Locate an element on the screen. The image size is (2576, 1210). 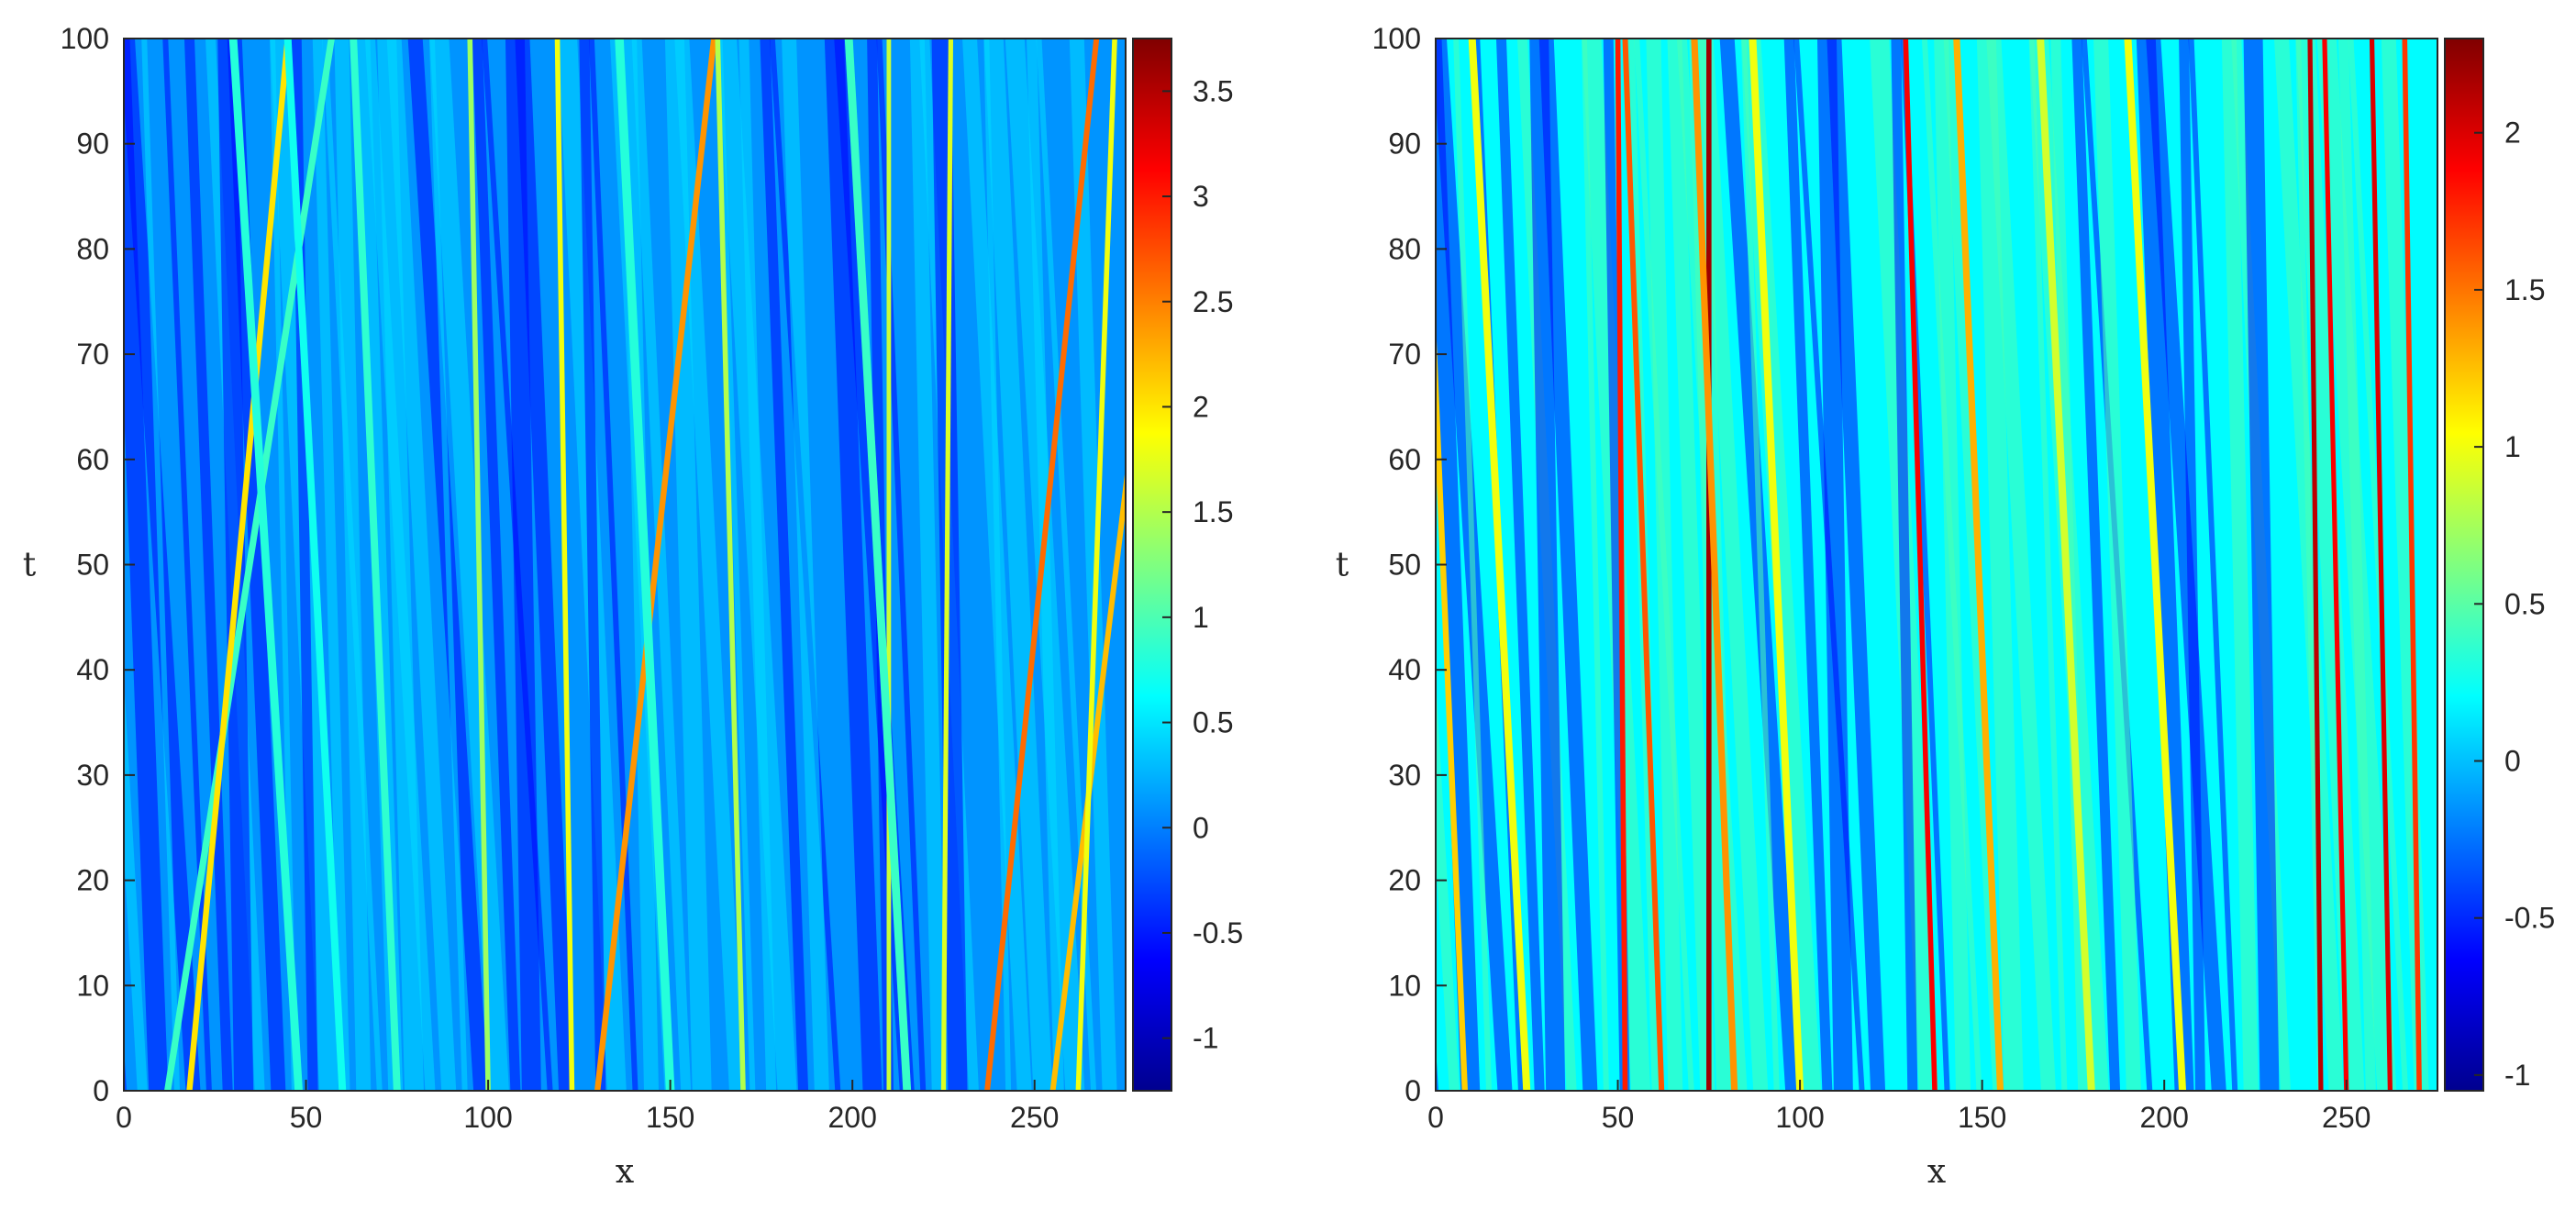
colorbar-tick-label: 2.5 is located at coordinates (1213, 301).